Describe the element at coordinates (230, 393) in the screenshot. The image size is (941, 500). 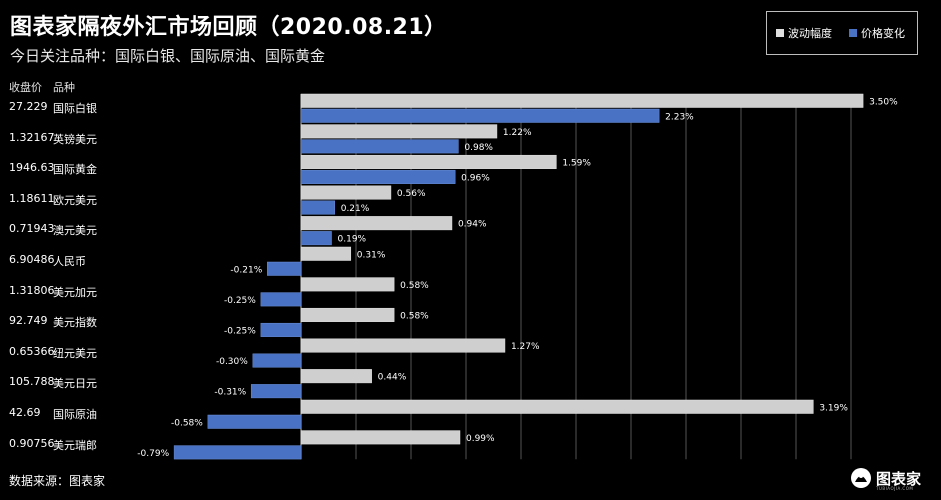
I see `data-label-price-change: -0.31%` at that location.